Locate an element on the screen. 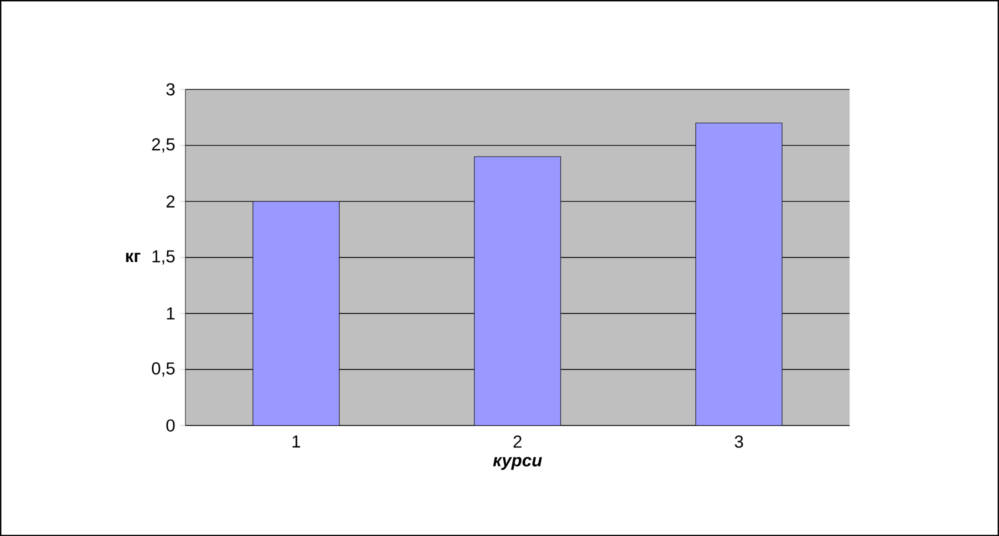 This screenshot has height=536, width=999. y-tick-label: 2,5 is located at coordinates (163, 145).